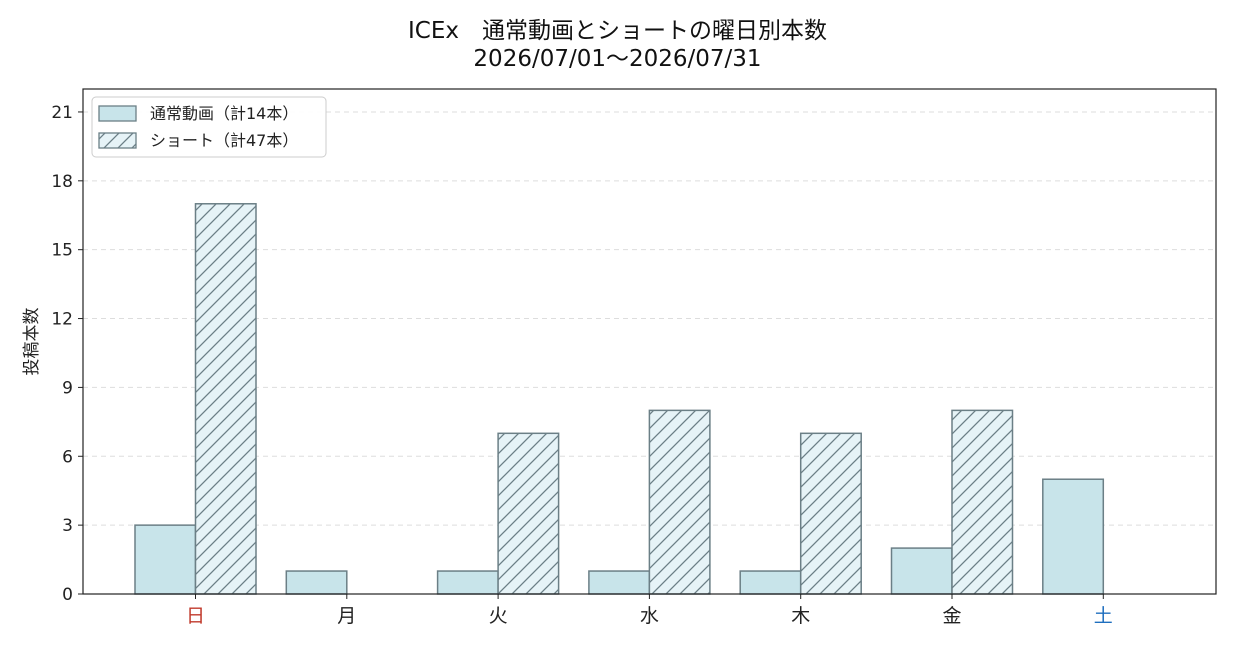 The image size is (1235, 650). Describe the element at coordinates (649, 616) in the screenshot. I see `x-tick-label: 水` at that location.